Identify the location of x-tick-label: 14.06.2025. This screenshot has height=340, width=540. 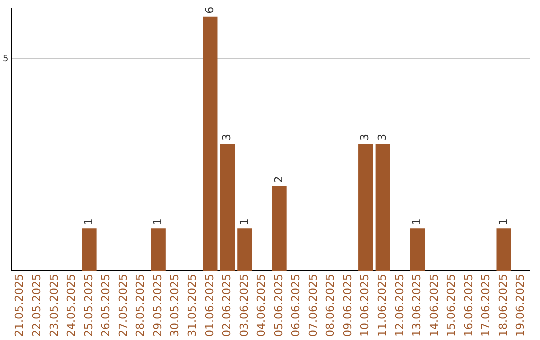
(434, 306).